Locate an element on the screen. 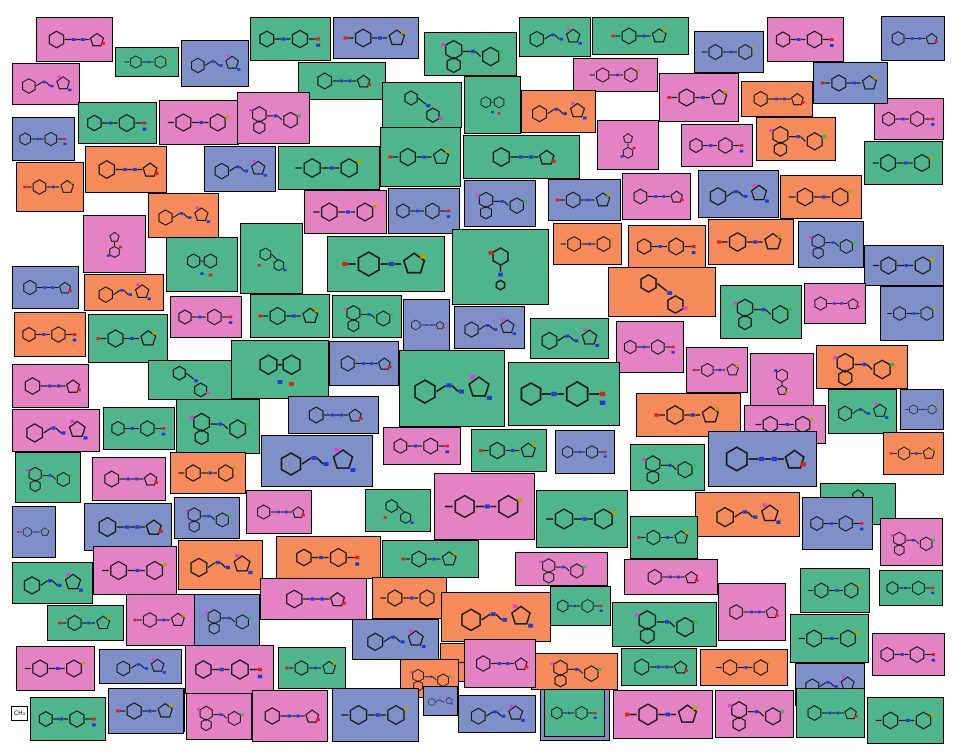 This screenshot has width=961, height=754. methyl-marker: CH₃ is located at coordinates (19, 713).